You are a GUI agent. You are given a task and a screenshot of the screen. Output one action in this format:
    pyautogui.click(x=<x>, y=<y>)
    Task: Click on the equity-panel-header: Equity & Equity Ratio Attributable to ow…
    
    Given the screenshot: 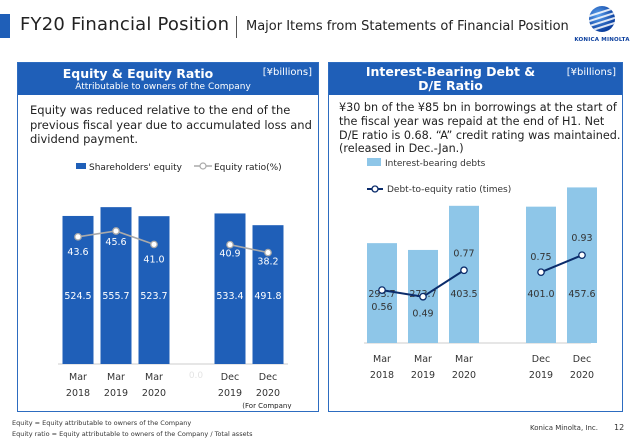 What is the action you would take?
    pyautogui.click(x=168, y=79)
    